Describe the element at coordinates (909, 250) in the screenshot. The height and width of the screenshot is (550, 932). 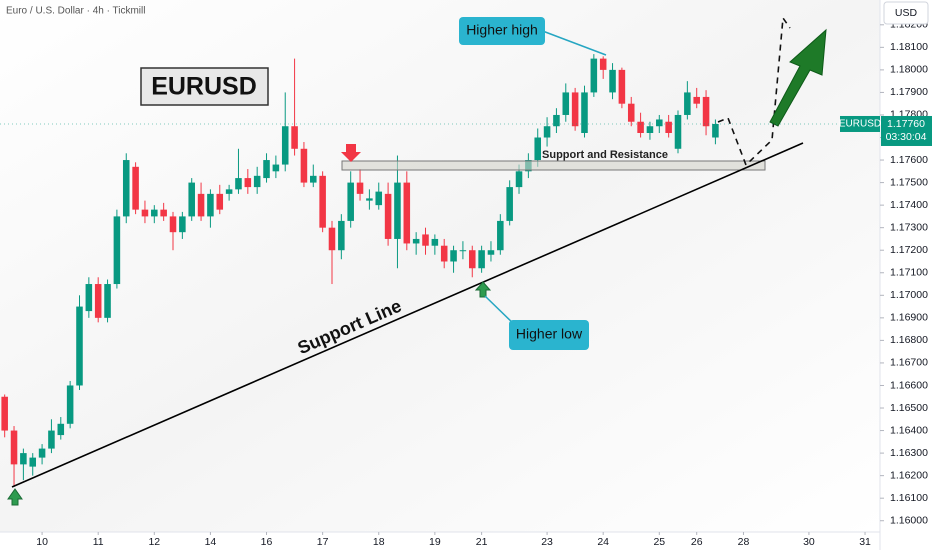
I see `y-tick-label: 1.17200` at that location.